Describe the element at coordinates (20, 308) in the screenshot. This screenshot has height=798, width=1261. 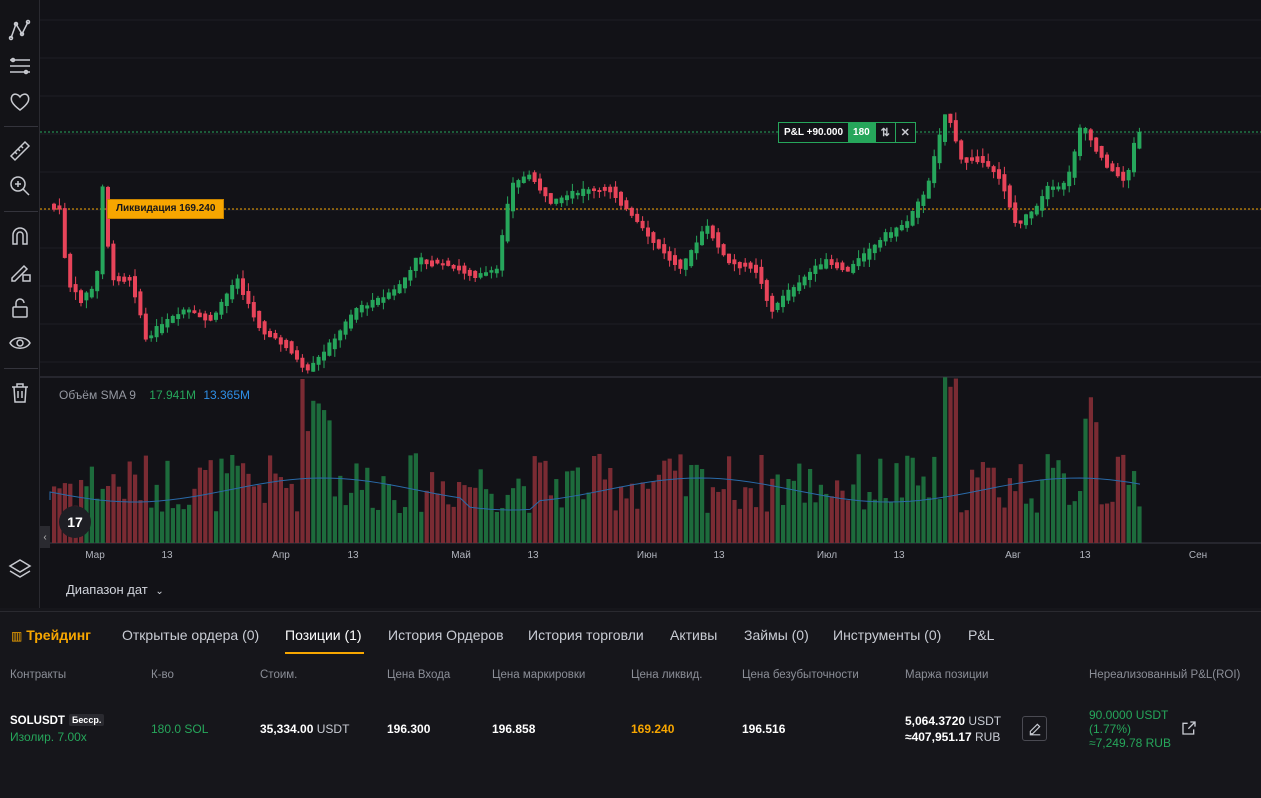
I see `unlock-icon` at that location.